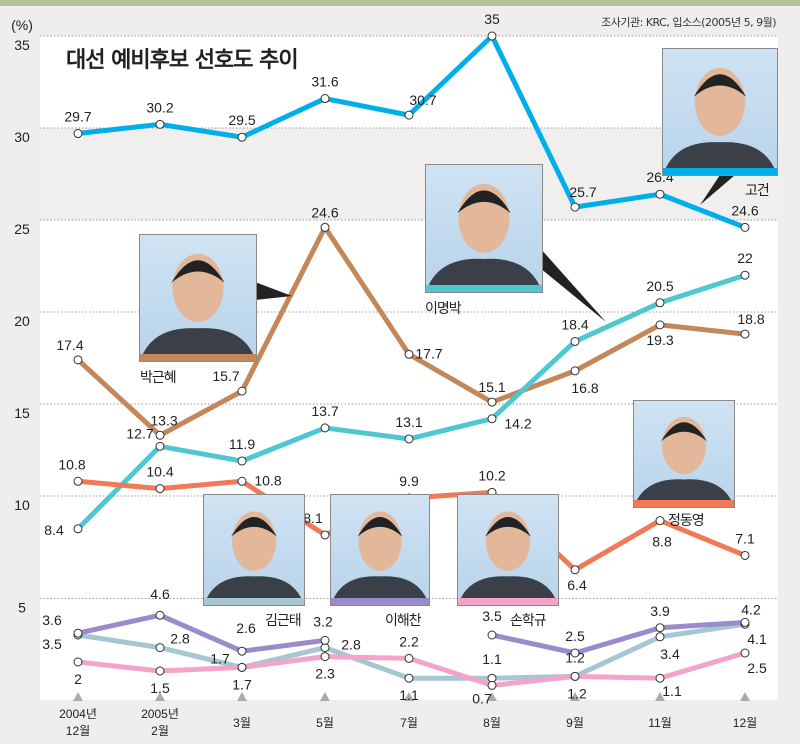  Describe the element at coordinates (325, 674) in the screenshot. I see `data-label: 2.3` at that location.